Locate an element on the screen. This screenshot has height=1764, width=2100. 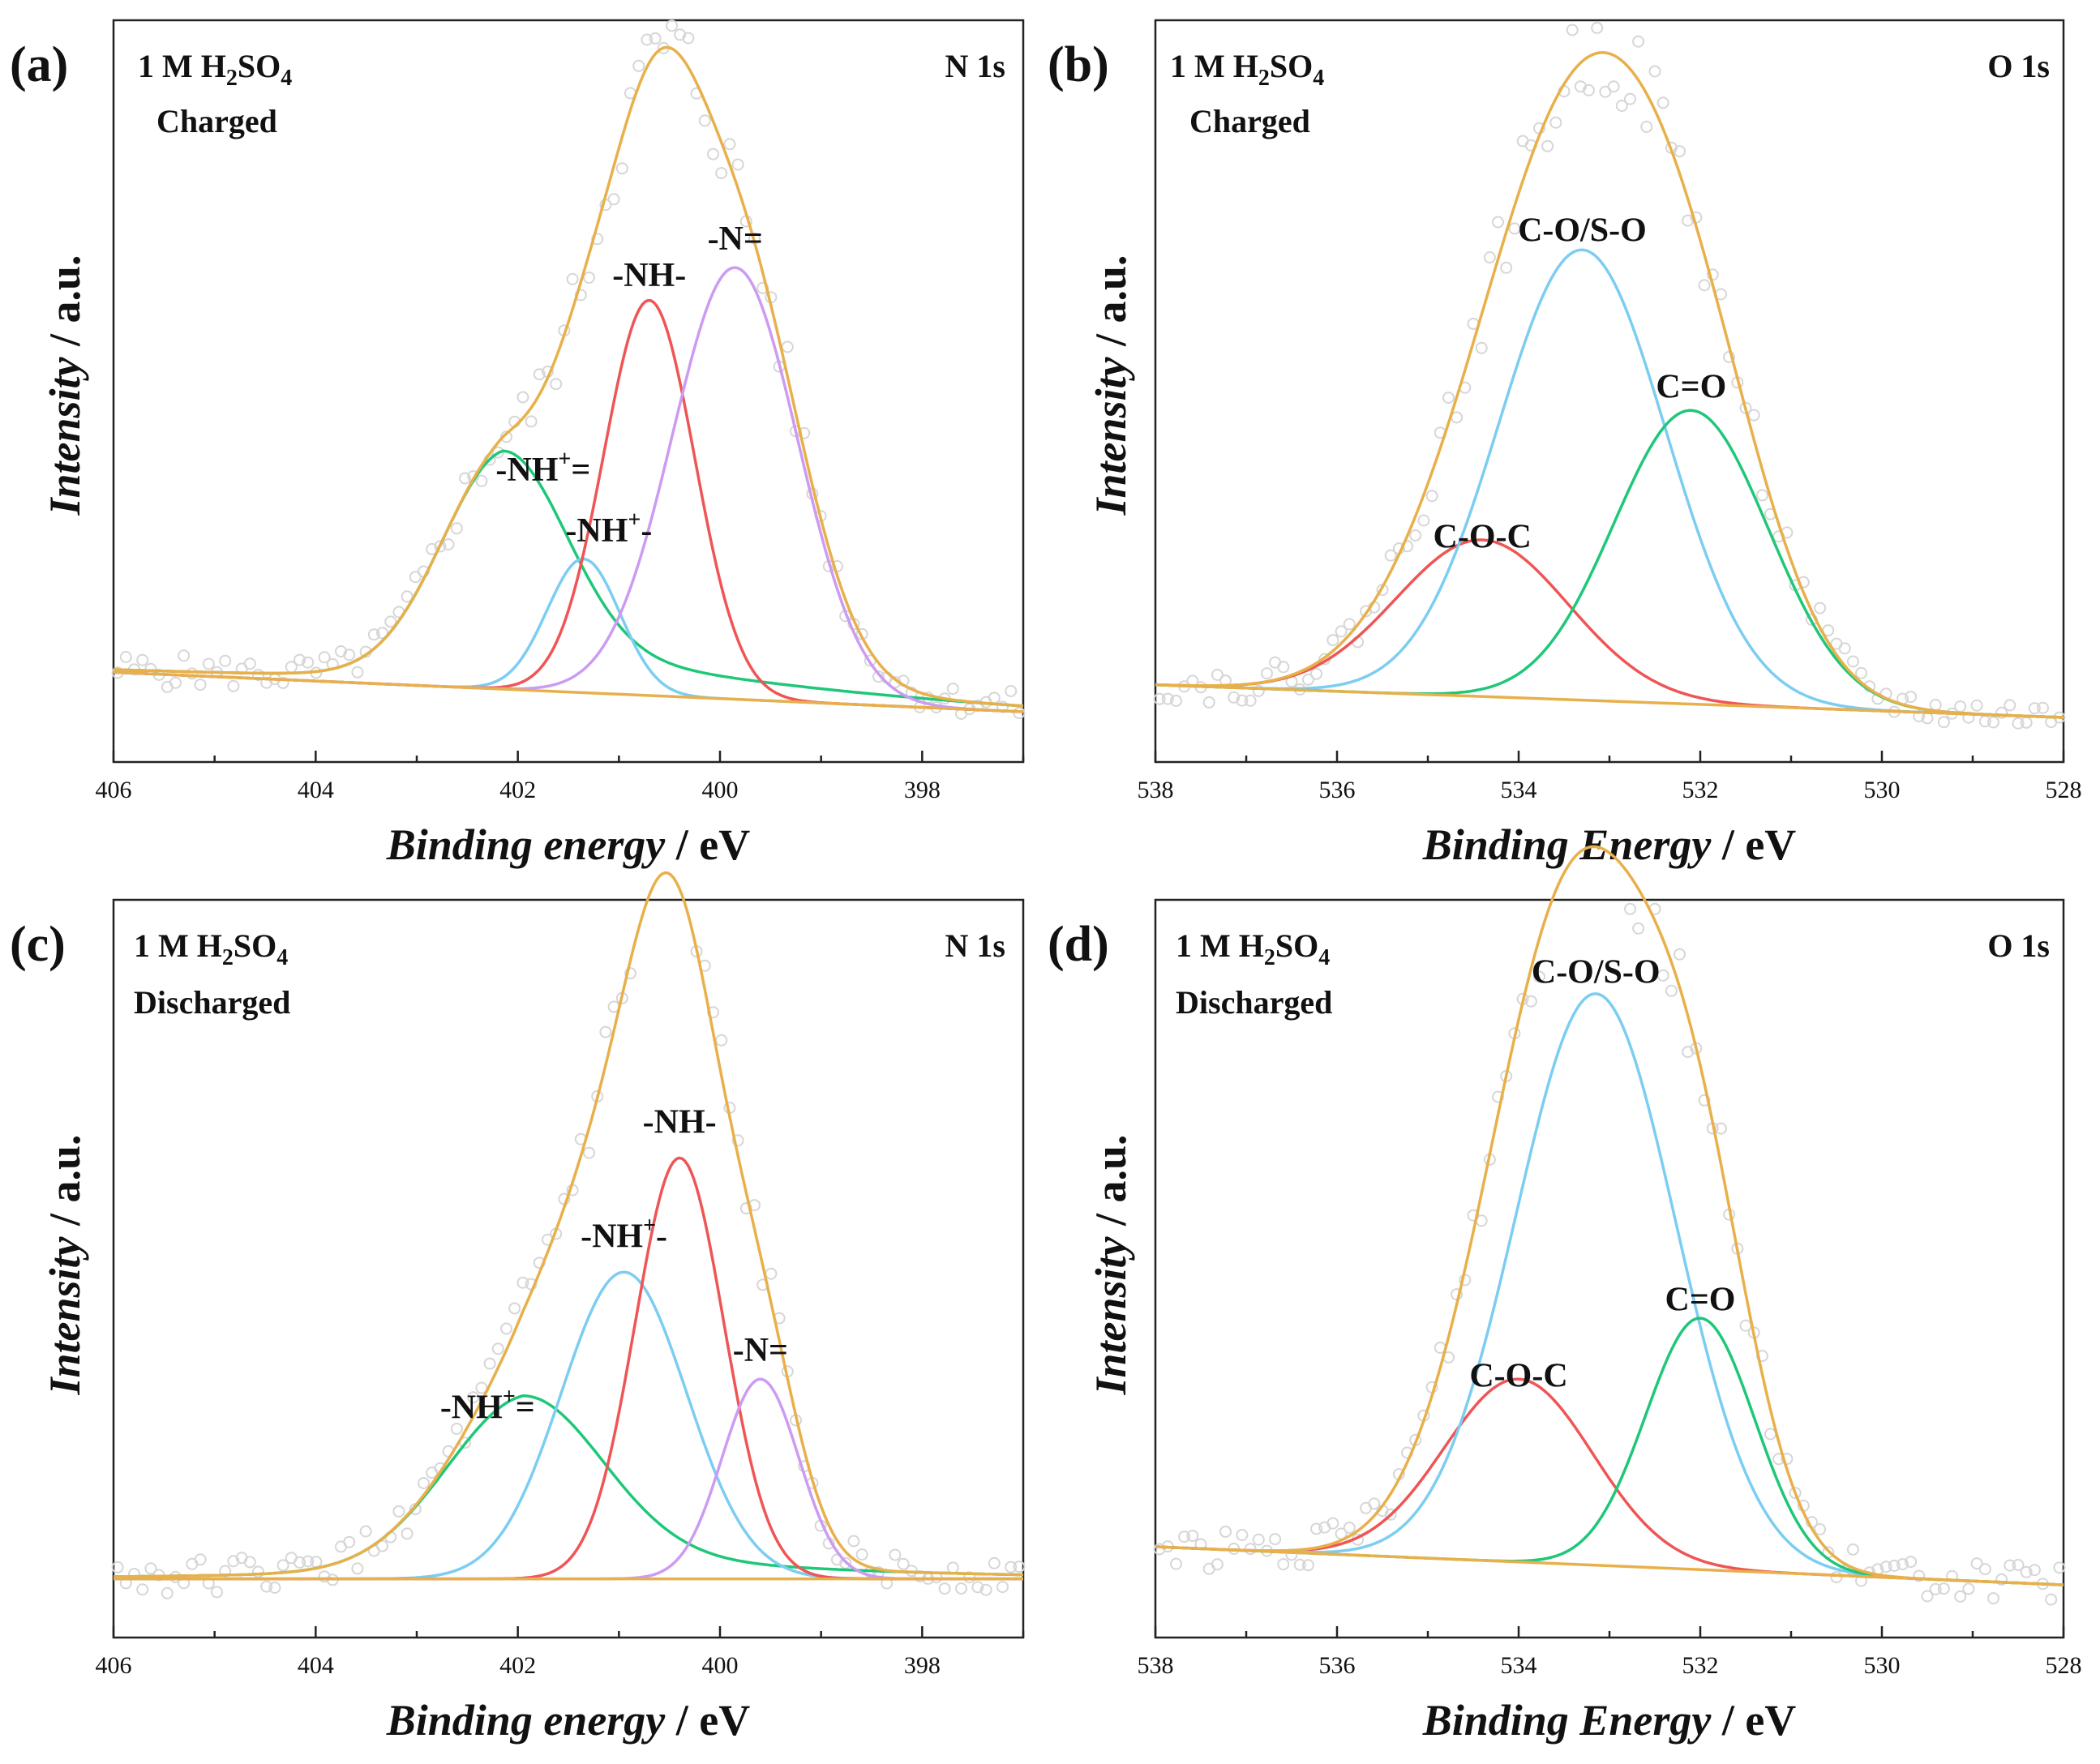
x-axis-label: Binding Energy / eV is located at coordinates (1610, 844).